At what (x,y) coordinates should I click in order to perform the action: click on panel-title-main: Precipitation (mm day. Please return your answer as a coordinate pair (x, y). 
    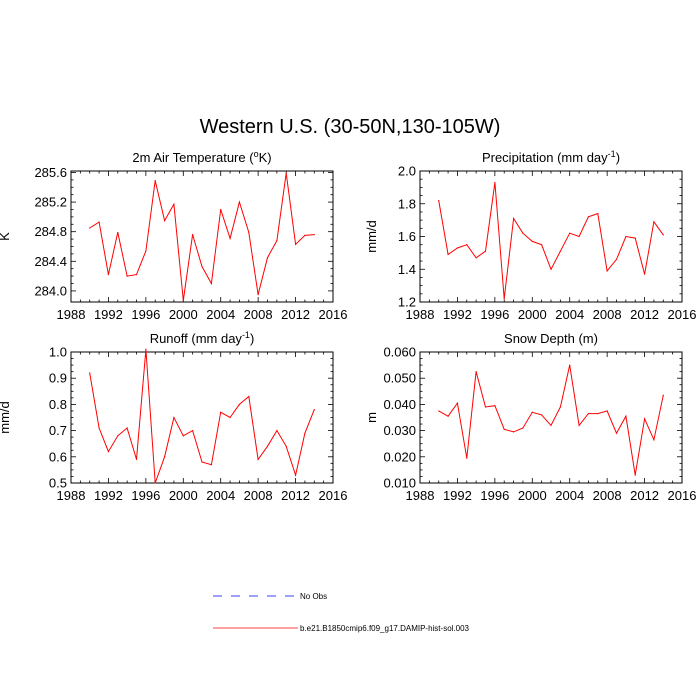
    Looking at the image, I should click on (545, 157).